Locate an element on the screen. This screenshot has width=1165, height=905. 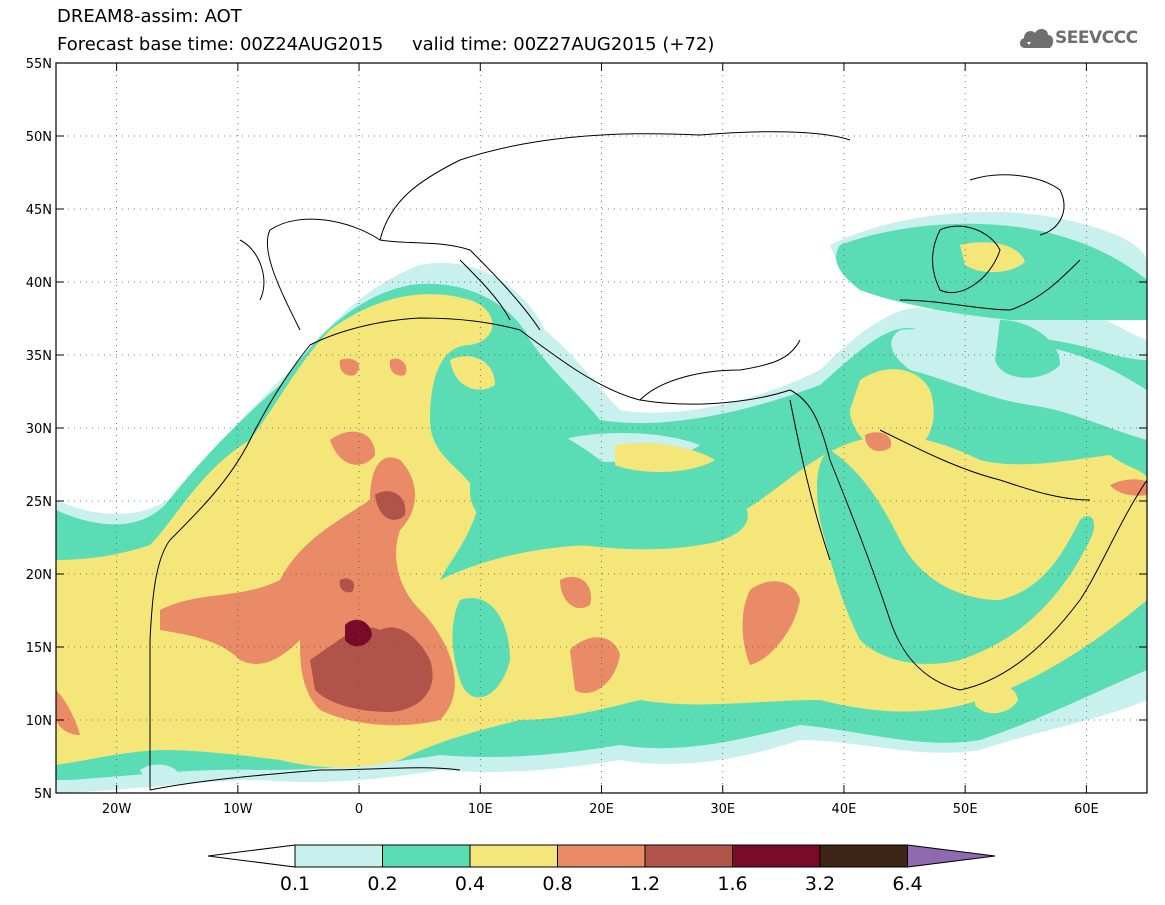
lon-label: 20E is located at coordinates (601, 809).